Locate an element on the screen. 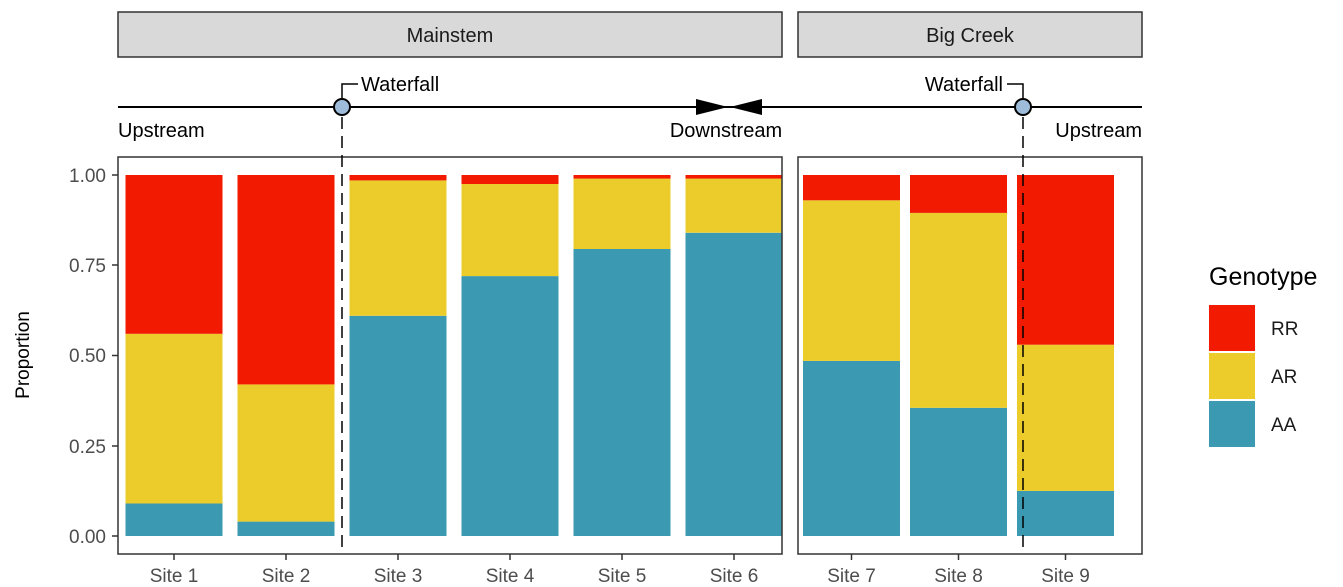  downstream-arrow-right is located at coordinates (712, 107).